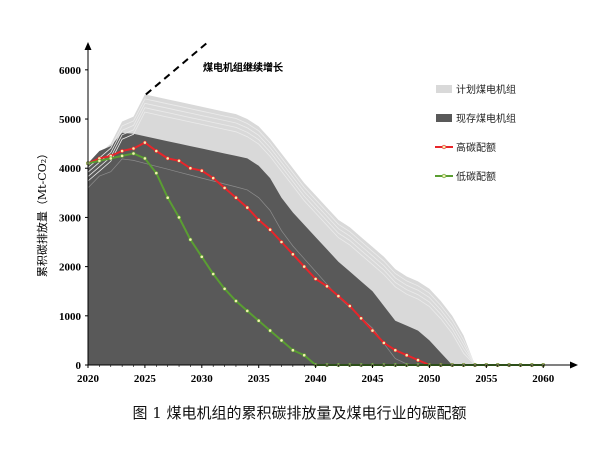 Image resolution: width=599 pixels, height=460 pixels. I want to click on x-tick-label: 2060, so click(543, 379).